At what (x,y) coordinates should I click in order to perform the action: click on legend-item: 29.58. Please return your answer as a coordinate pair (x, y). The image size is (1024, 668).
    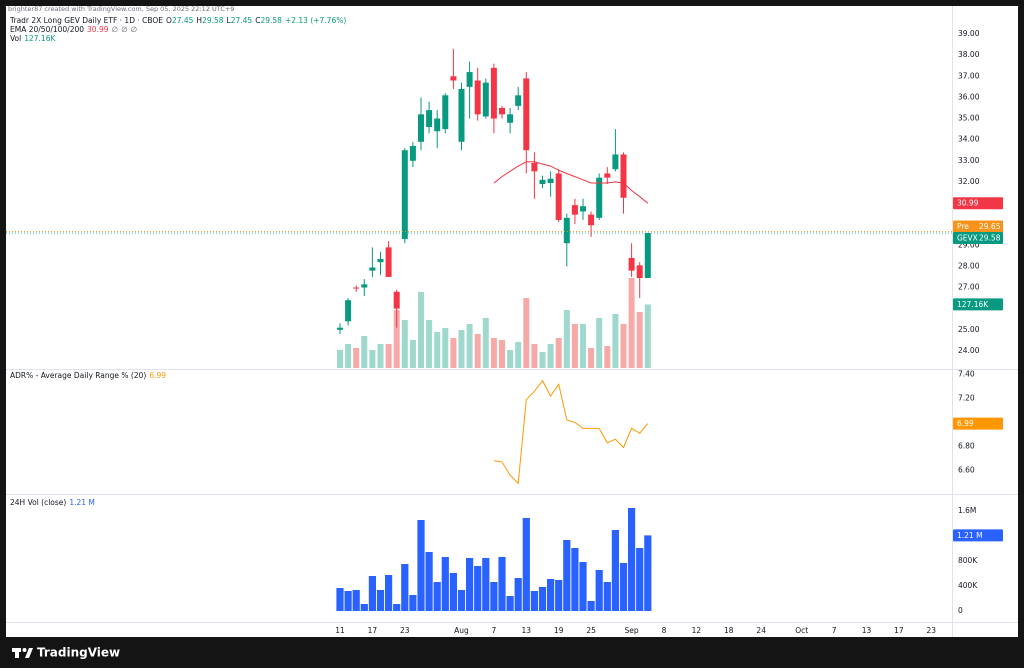
    Looking at the image, I should click on (271, 20).